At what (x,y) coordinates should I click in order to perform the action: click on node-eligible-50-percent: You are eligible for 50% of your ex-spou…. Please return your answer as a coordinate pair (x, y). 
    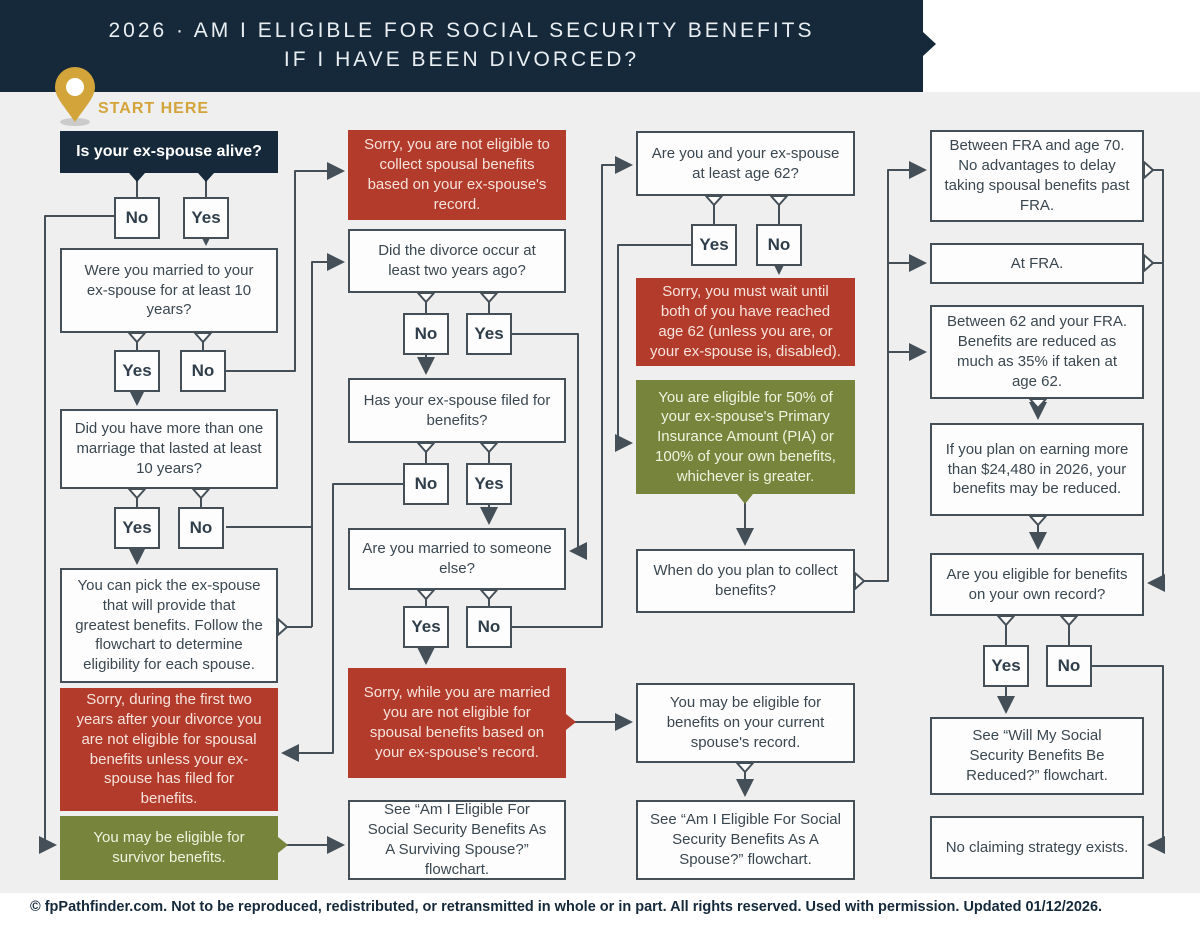
    Looking at the image, I should click on (745, 437).